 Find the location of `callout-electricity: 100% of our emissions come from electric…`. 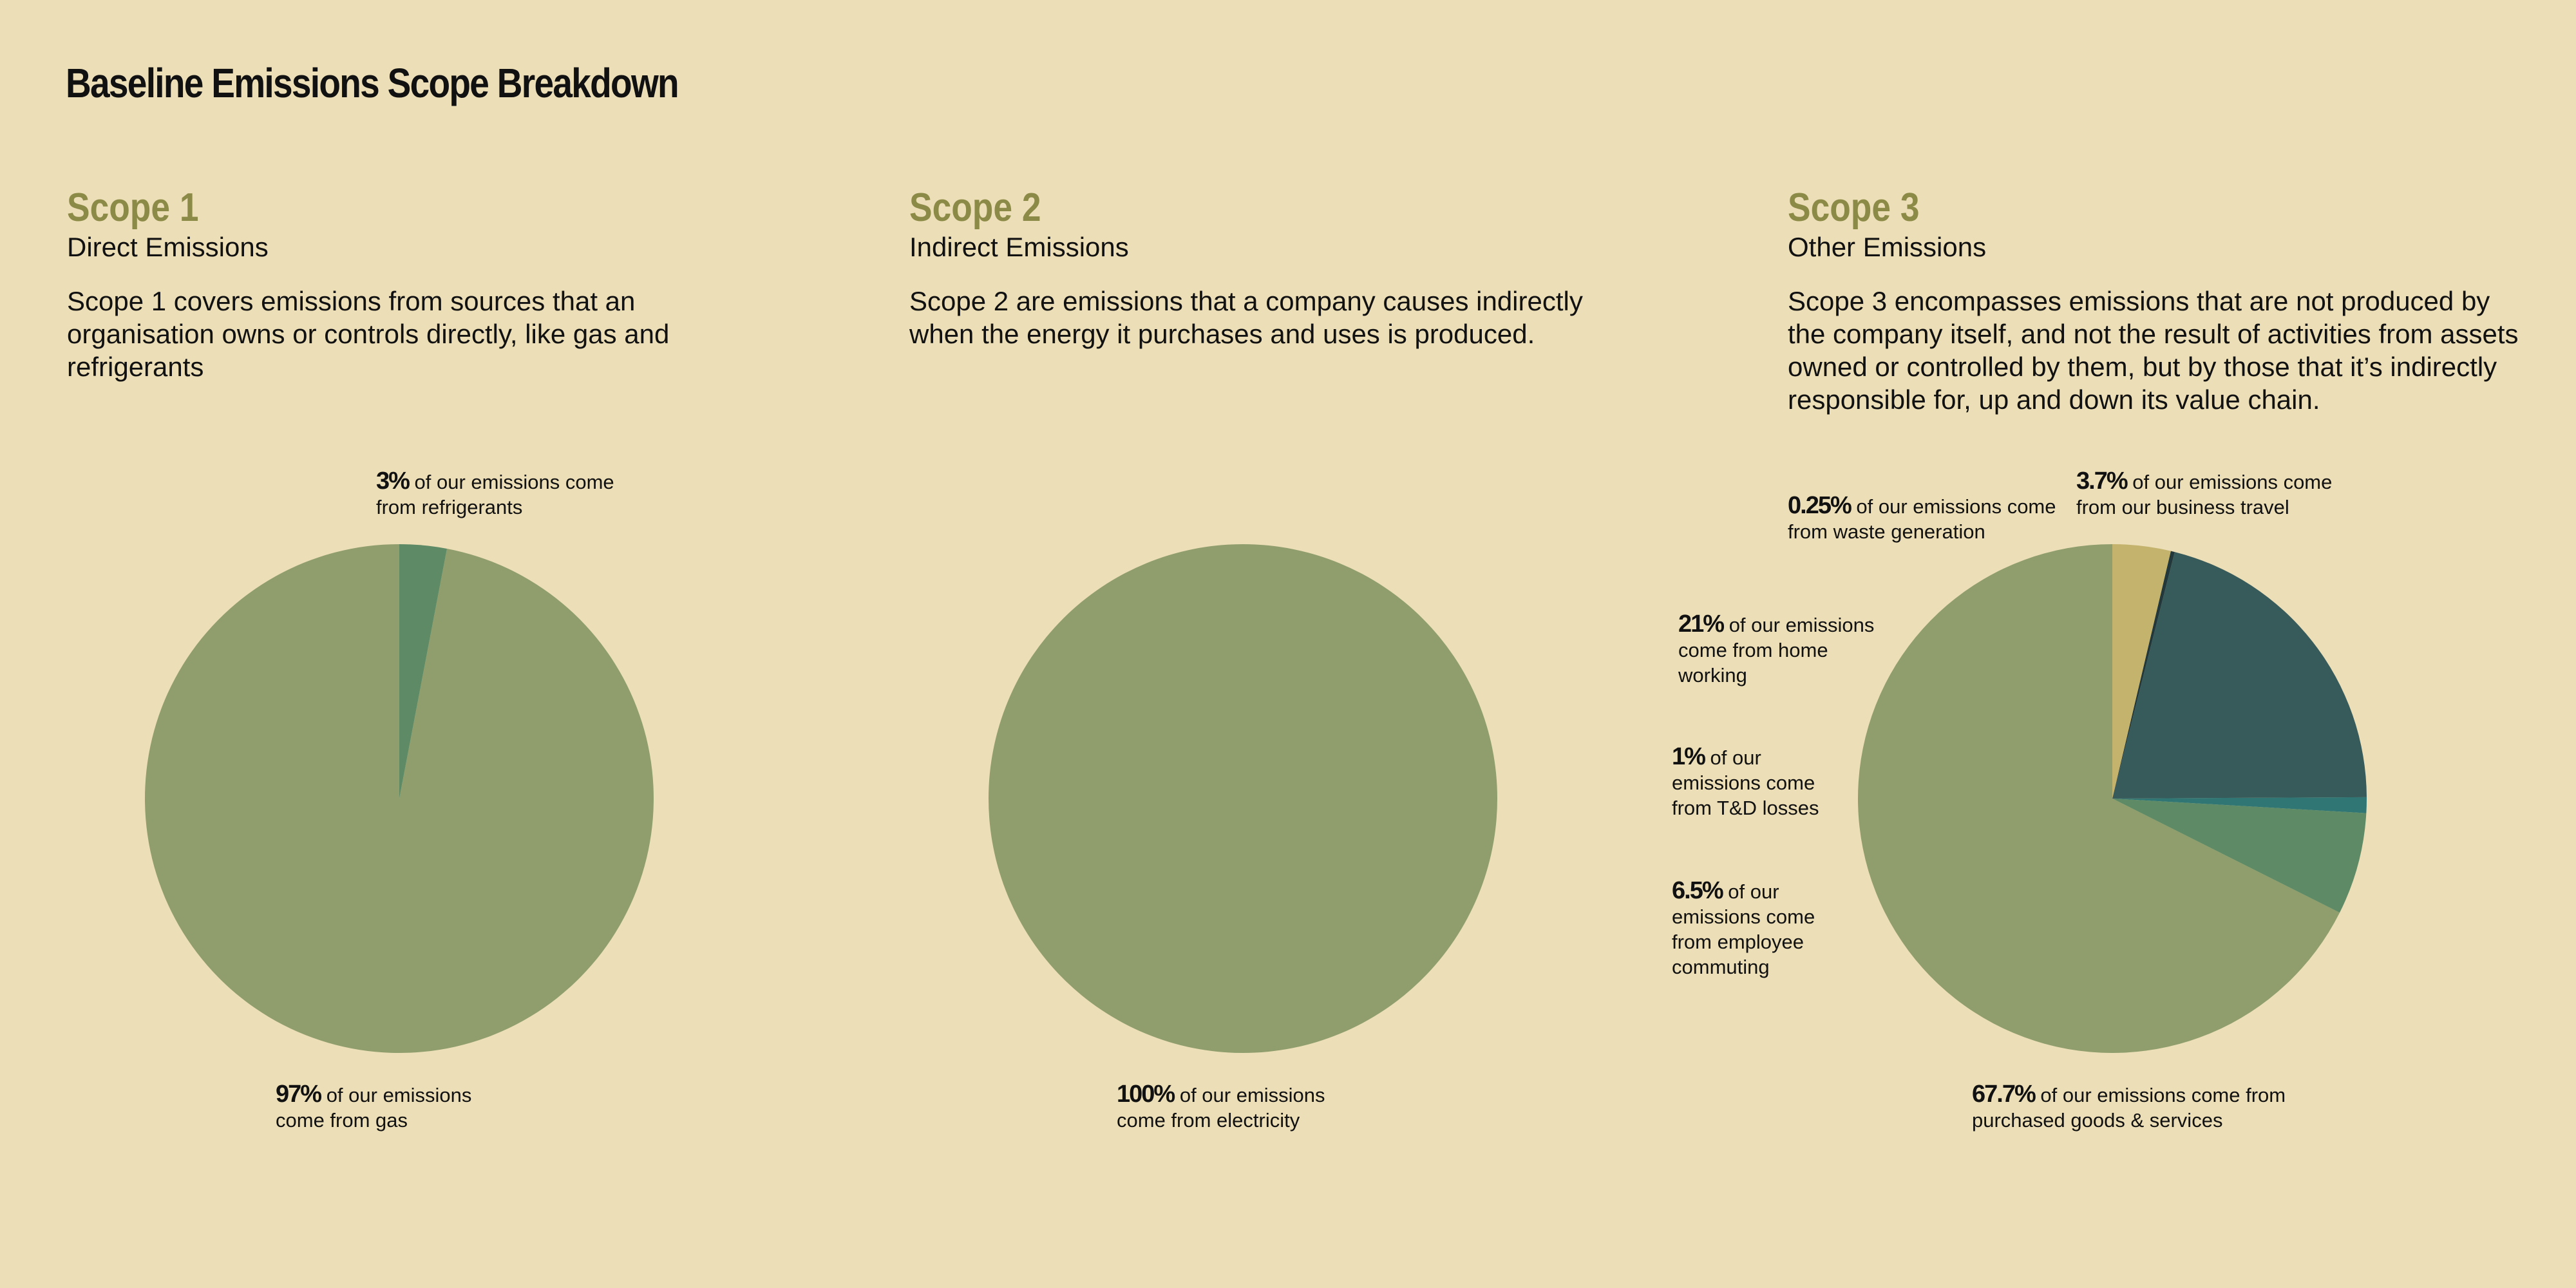

callout-electricity: 100% of our emissions come from electric… is located at coordinates (1239, 1107).